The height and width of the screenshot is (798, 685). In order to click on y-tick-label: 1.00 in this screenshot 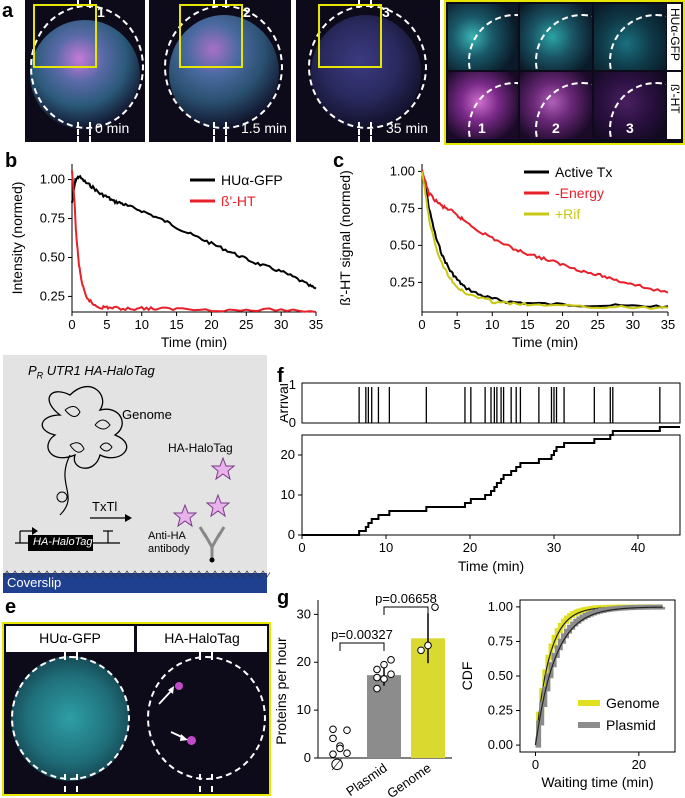, I will do `click(402, 170)`.